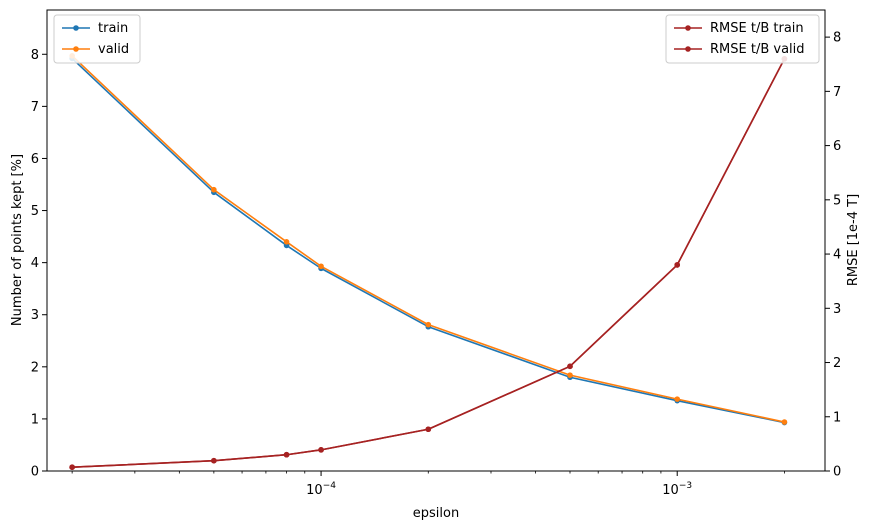 This screenshot has height=529, width=871. What do you see at coordinates (35, 367) in the screenshot?
I see `y-left-tick-label: 2` at bounding box center [35, 367].